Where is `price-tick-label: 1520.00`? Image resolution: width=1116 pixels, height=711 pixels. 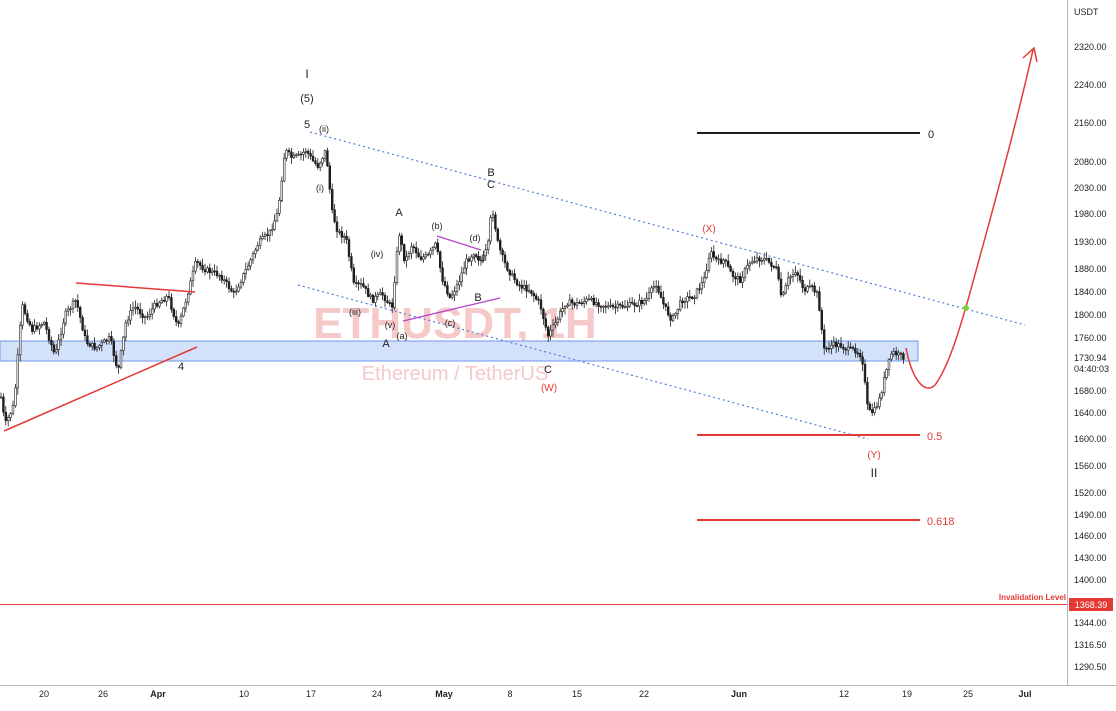
price-tick-label: 1520.00 is located at coordinates (1090, 493).